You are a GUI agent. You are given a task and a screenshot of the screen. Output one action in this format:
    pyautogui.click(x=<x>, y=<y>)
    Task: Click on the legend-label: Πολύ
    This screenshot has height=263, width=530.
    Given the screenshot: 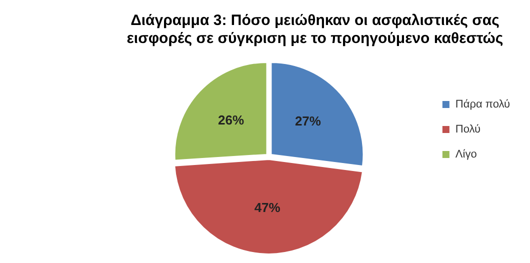 What is the action you would take?
    pyautogui.click(x=468, y=130)
    